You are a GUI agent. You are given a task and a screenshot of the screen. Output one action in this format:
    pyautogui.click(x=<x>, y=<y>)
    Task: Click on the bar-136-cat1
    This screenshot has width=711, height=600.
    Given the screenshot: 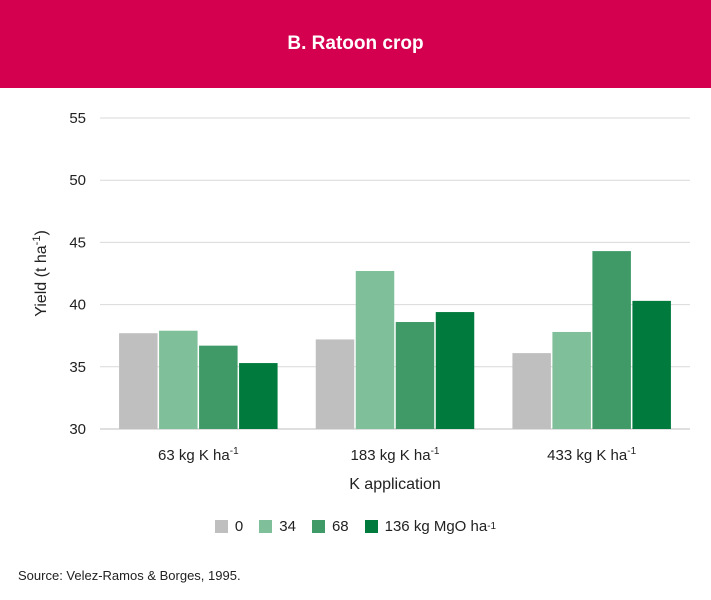 What is the action you would take?
    pyautogui.click(x=258, y=396)
    